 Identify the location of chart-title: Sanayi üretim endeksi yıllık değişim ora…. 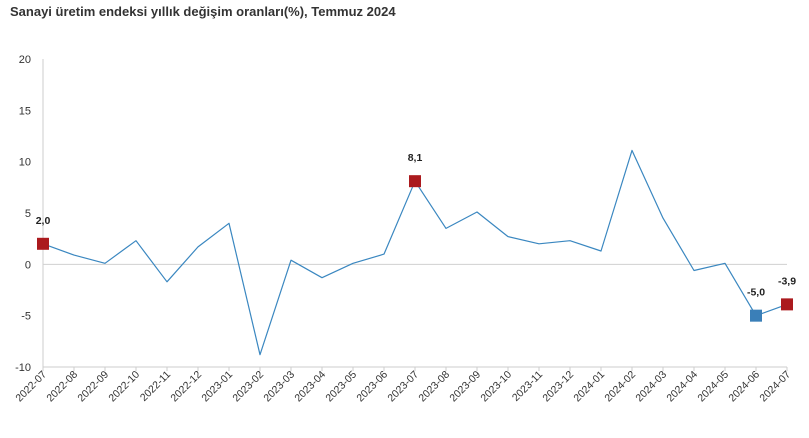
(203, 11).